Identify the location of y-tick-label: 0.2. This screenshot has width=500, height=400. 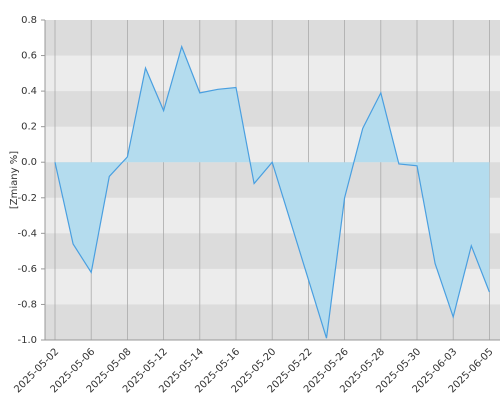
(29, 127).